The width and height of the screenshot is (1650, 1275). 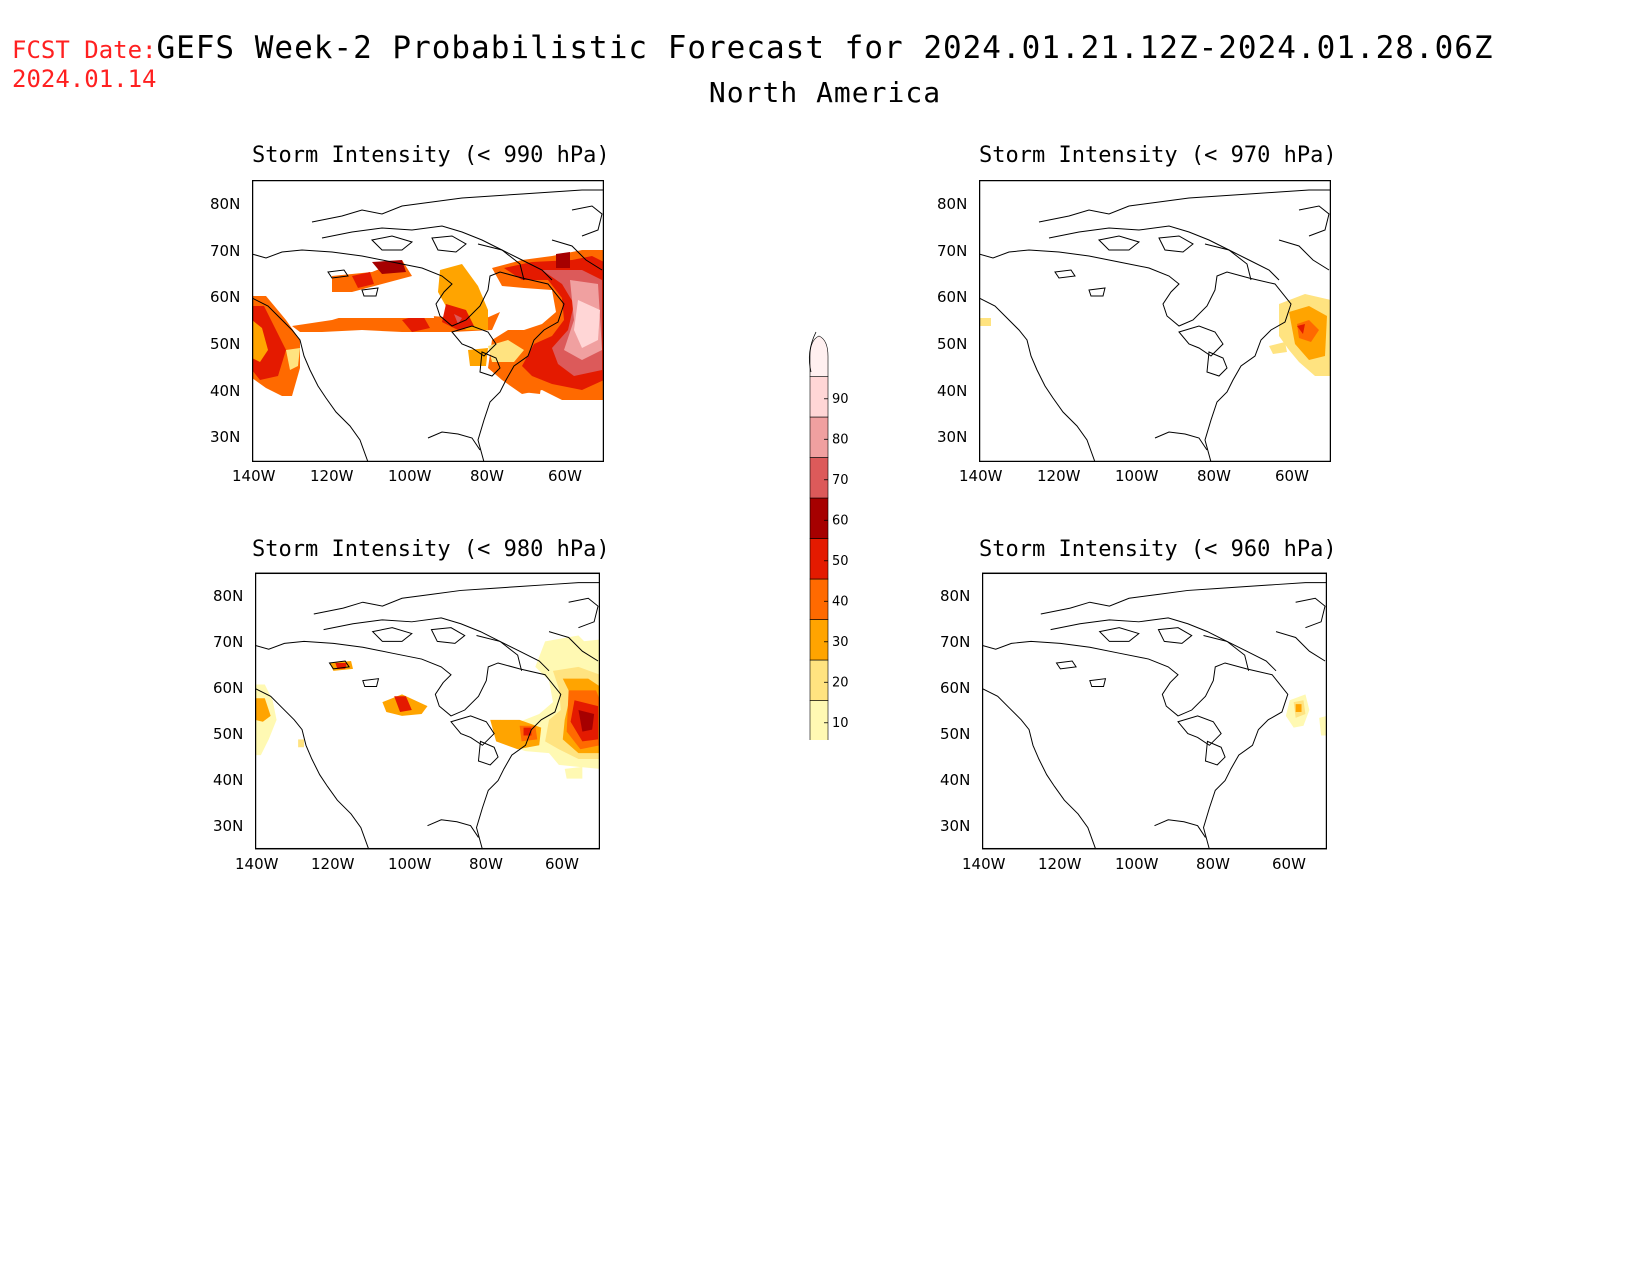 I want to click on colorbar-level-label: 60, so click(x=840, y=520).